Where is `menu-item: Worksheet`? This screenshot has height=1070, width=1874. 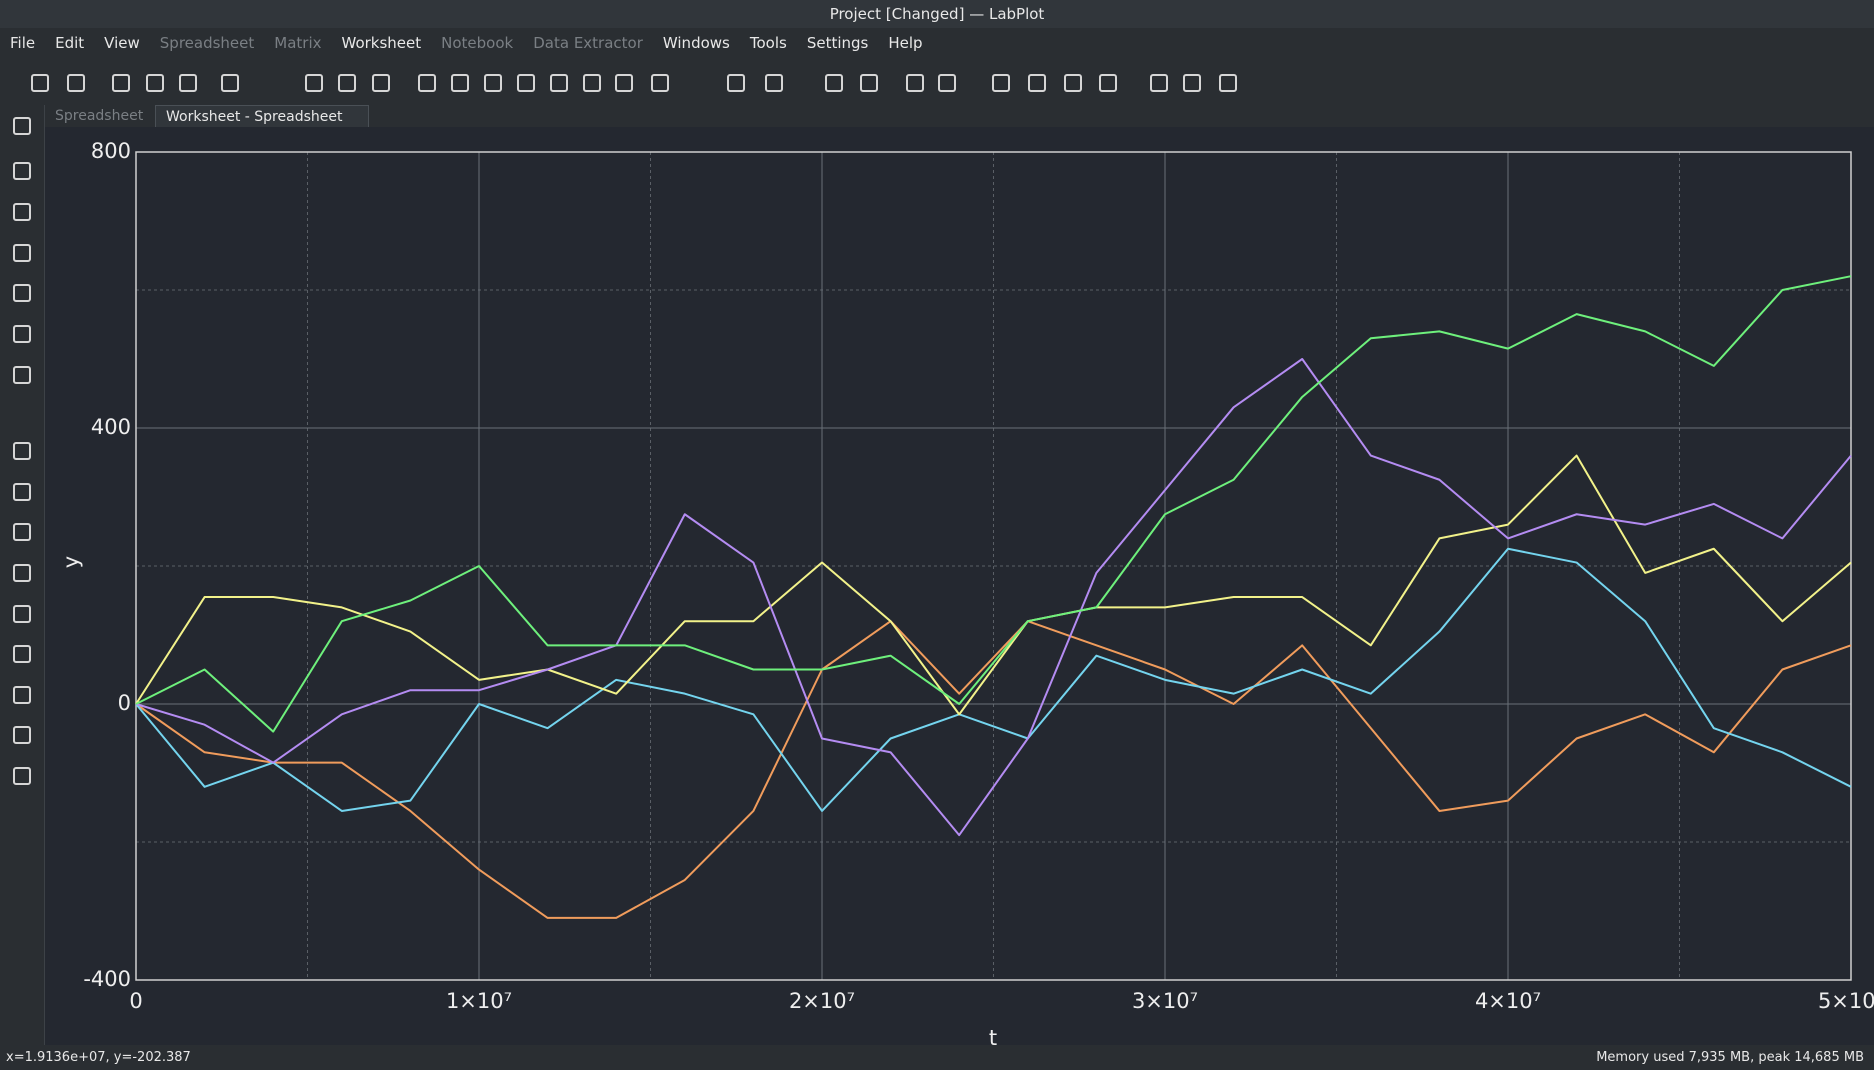
menu-item: Worksheet is located at coordinates (382, 43).